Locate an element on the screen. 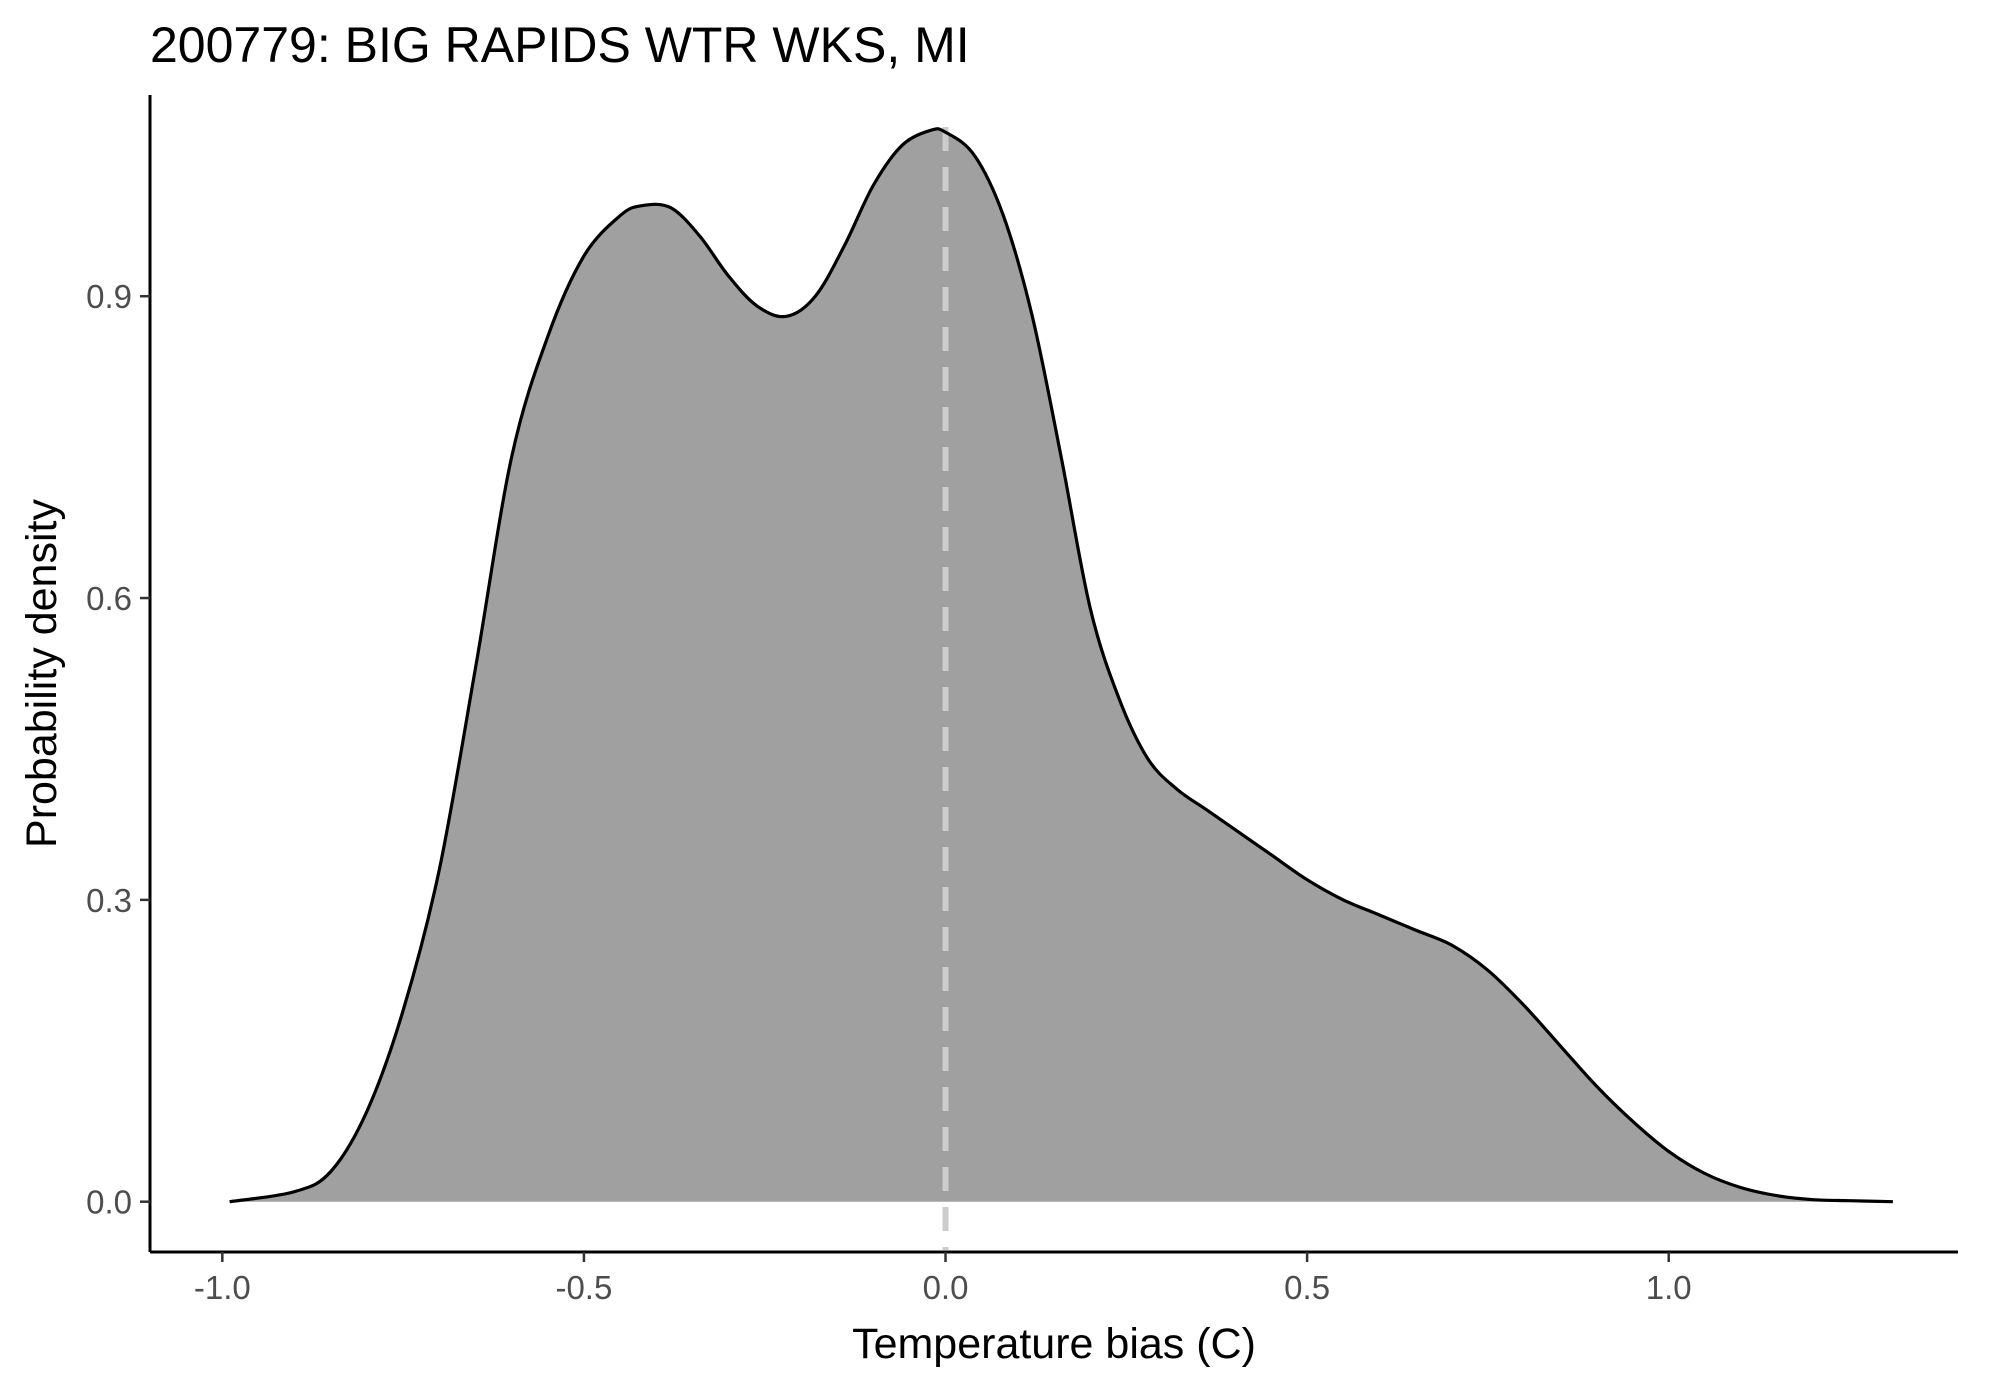 This screenshot has width=1990, height=1384. y-axis-title: Probability density is located at coordinates (42, 673).